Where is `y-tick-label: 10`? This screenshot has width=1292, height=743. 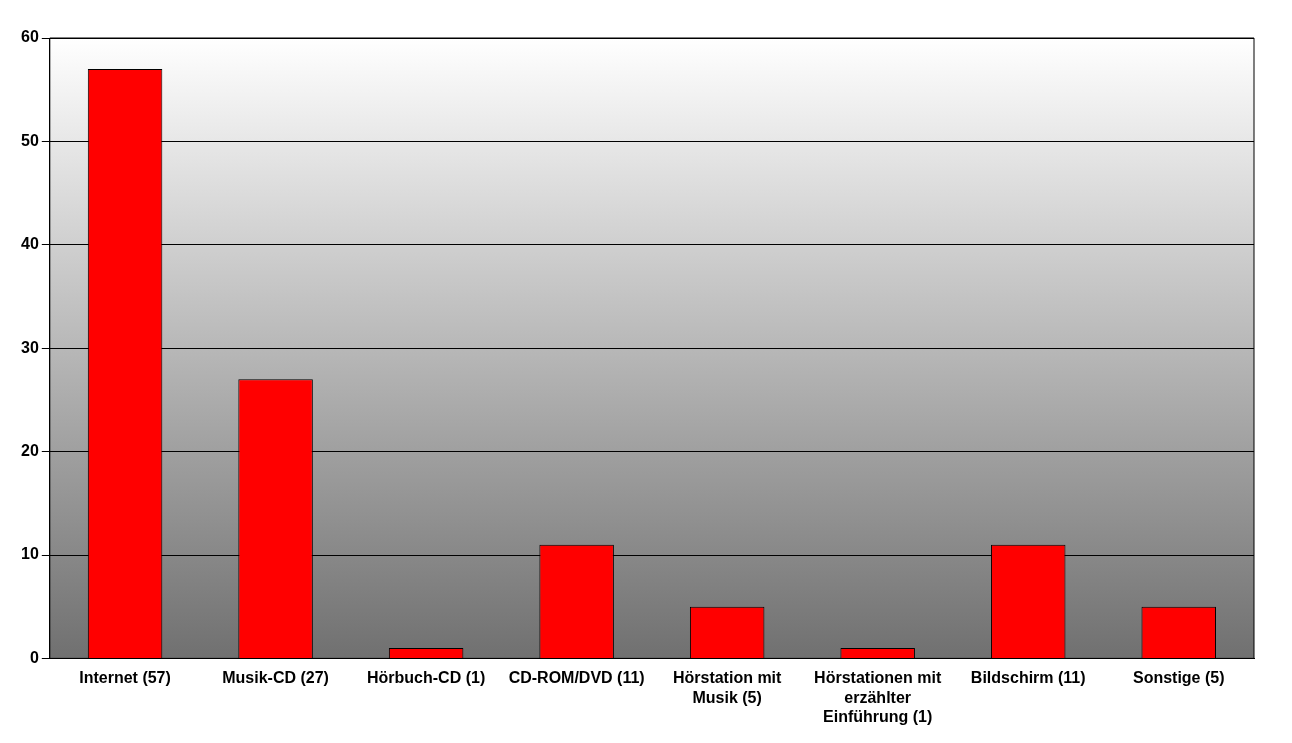 y-tick-label: 10 is located at coordinates (30, 554).